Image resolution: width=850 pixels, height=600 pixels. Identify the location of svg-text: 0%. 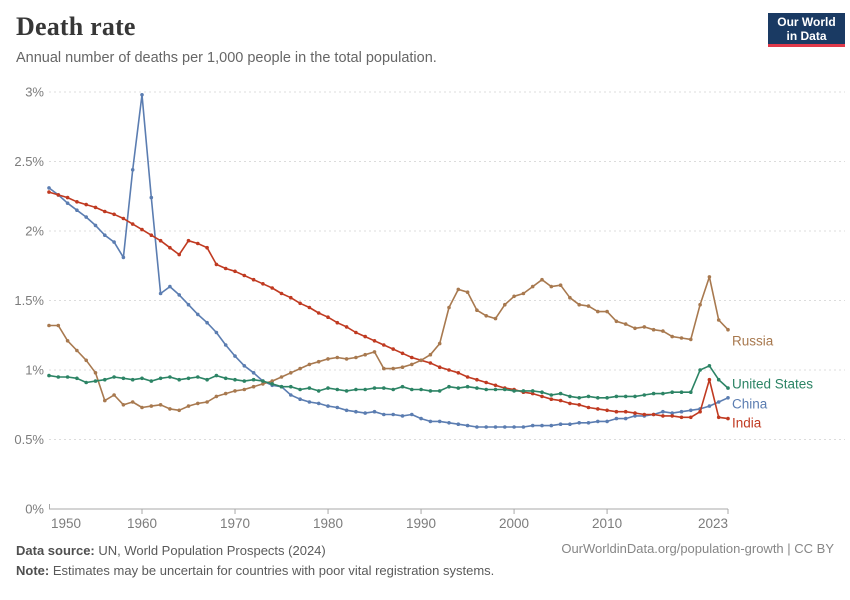
(34, 509).